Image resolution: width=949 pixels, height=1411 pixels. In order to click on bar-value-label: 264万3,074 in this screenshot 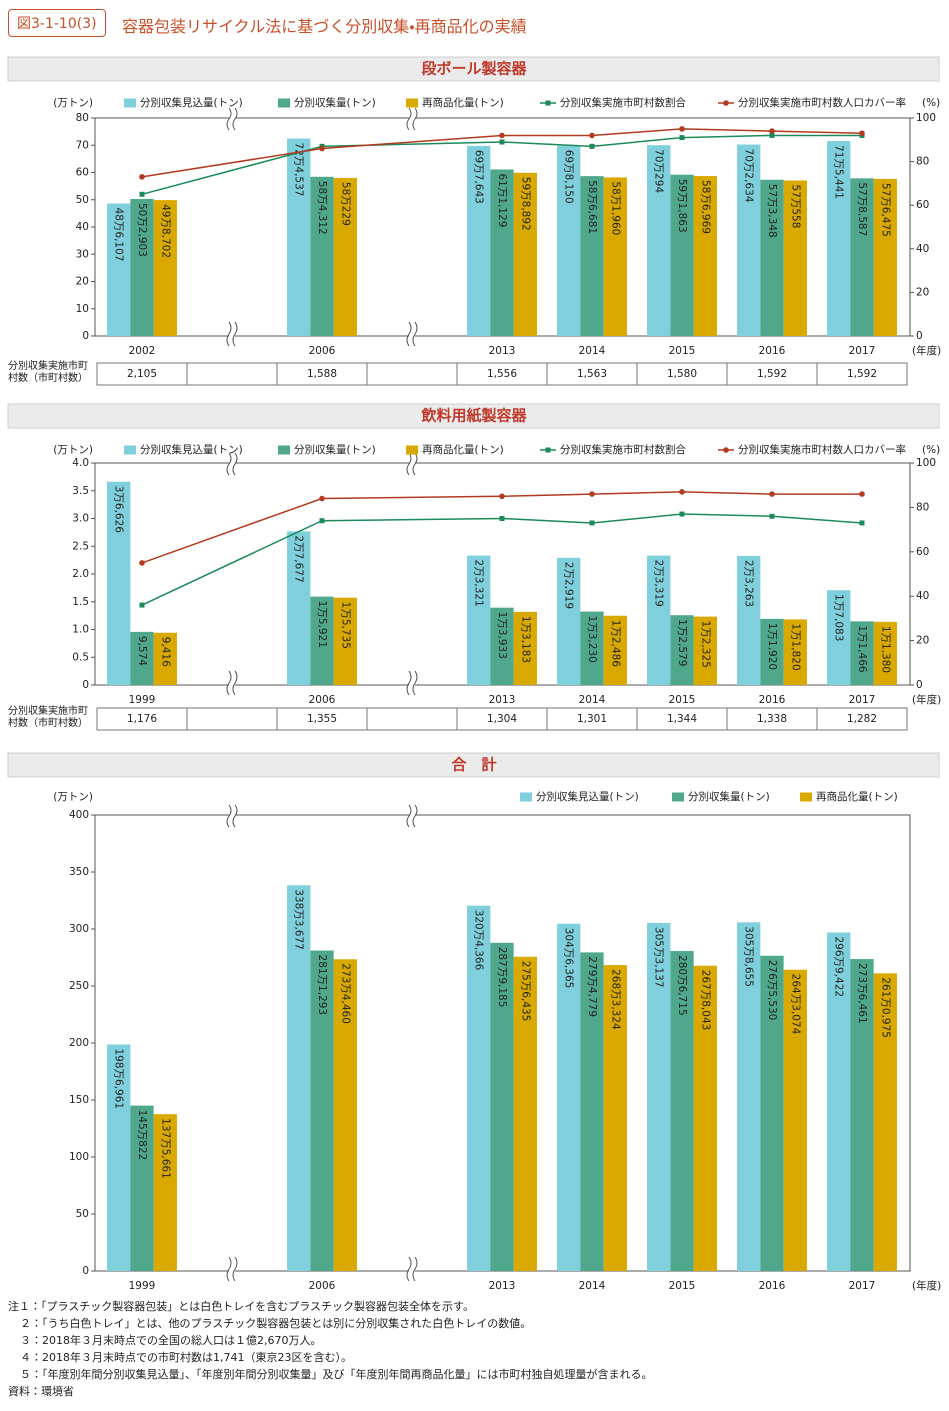, I will do `click(795, 1004)`.